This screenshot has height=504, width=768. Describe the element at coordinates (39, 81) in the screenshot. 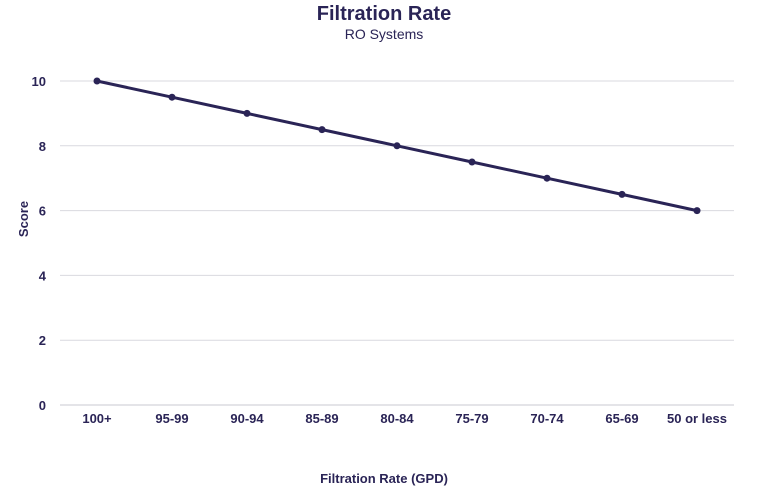

I see `y-tick-label: 10` at that location.